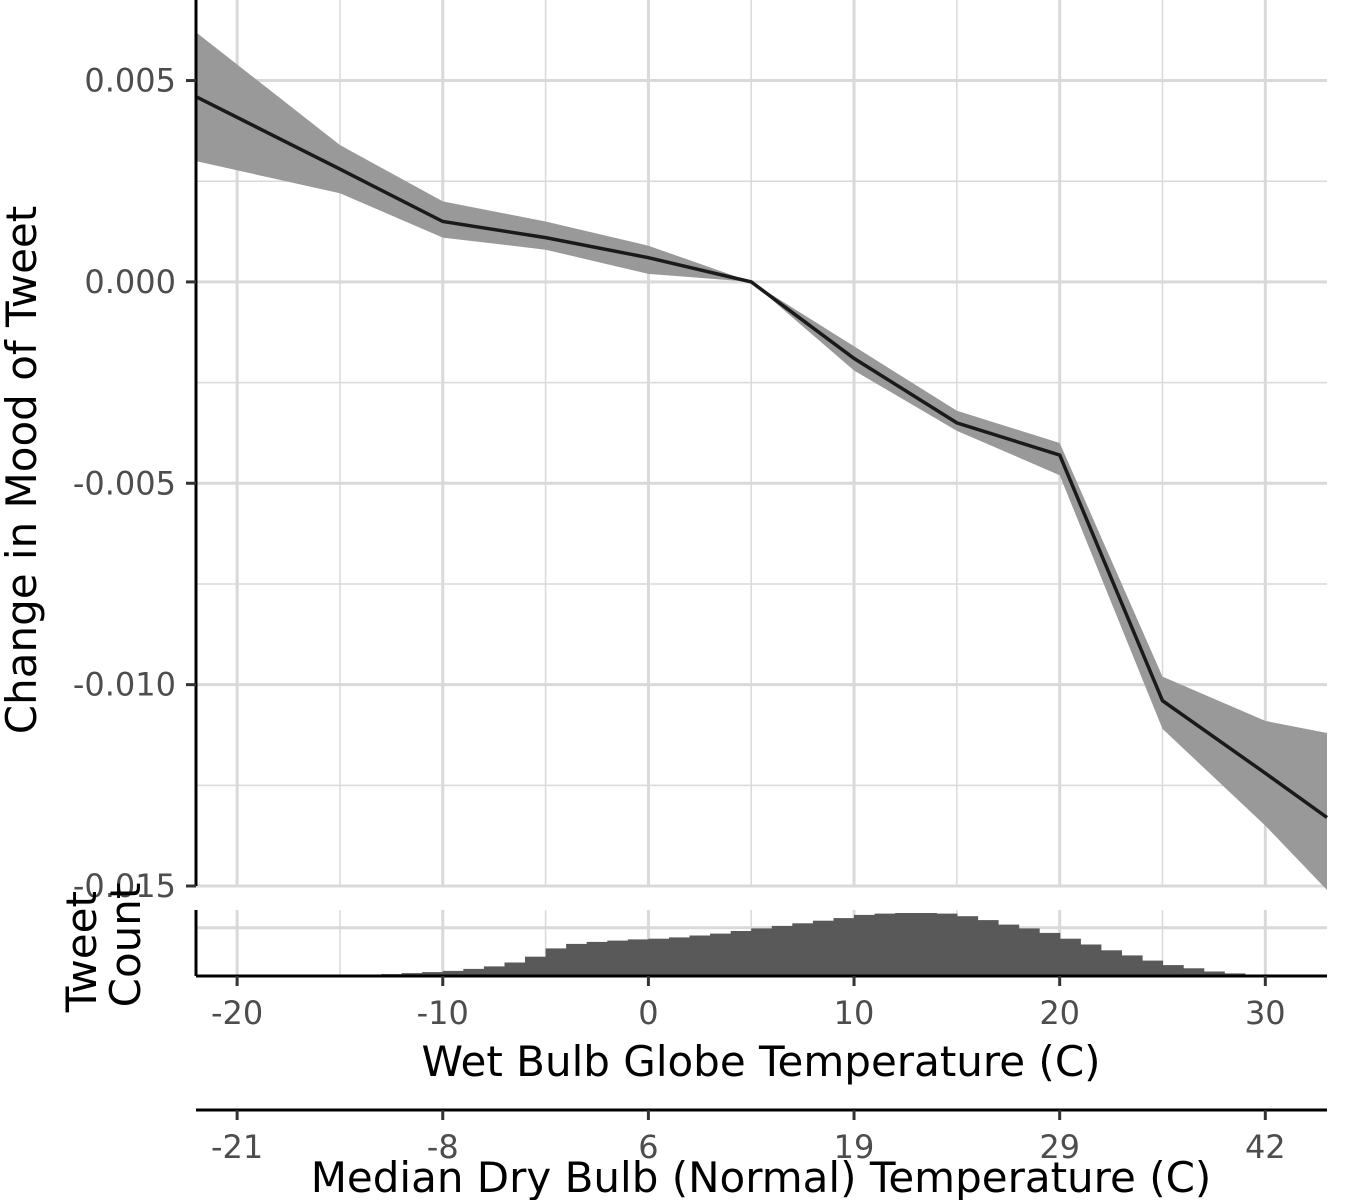 This screenshot has height=1200, width=1350. Describe the element at coordinates (124, 886) in the screenshot. I see `y-tick-label: -0.015` at that location.